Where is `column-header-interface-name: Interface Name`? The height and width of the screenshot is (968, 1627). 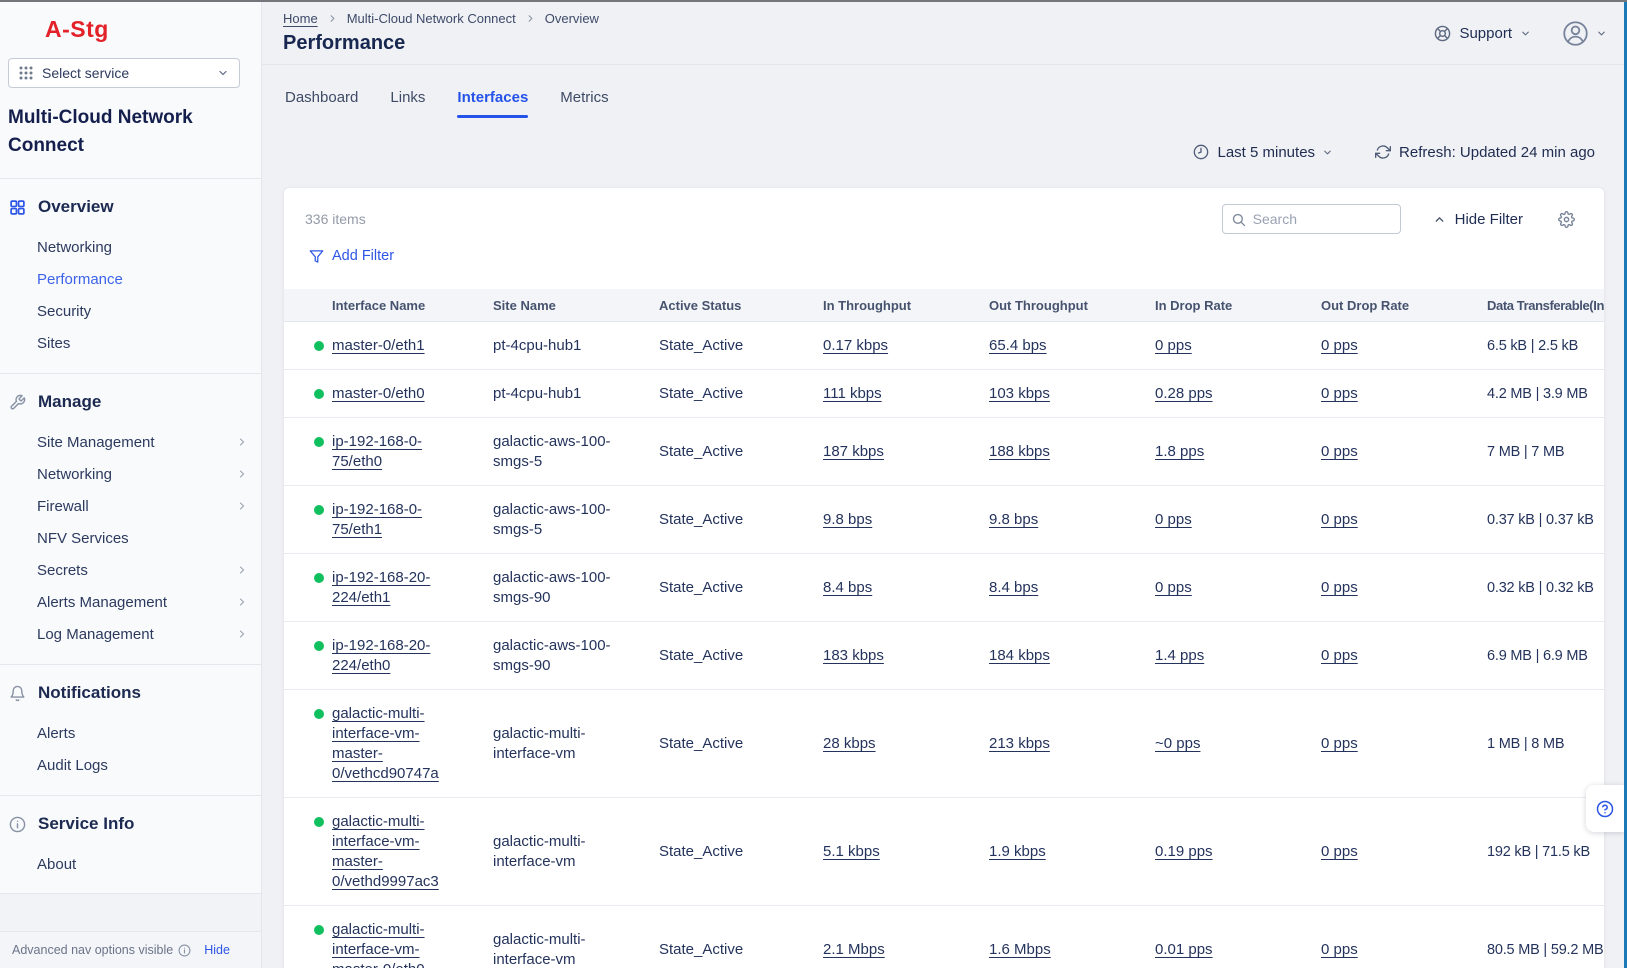
column-header-interface-name: Interface Name is located at coordinates (379, 305).